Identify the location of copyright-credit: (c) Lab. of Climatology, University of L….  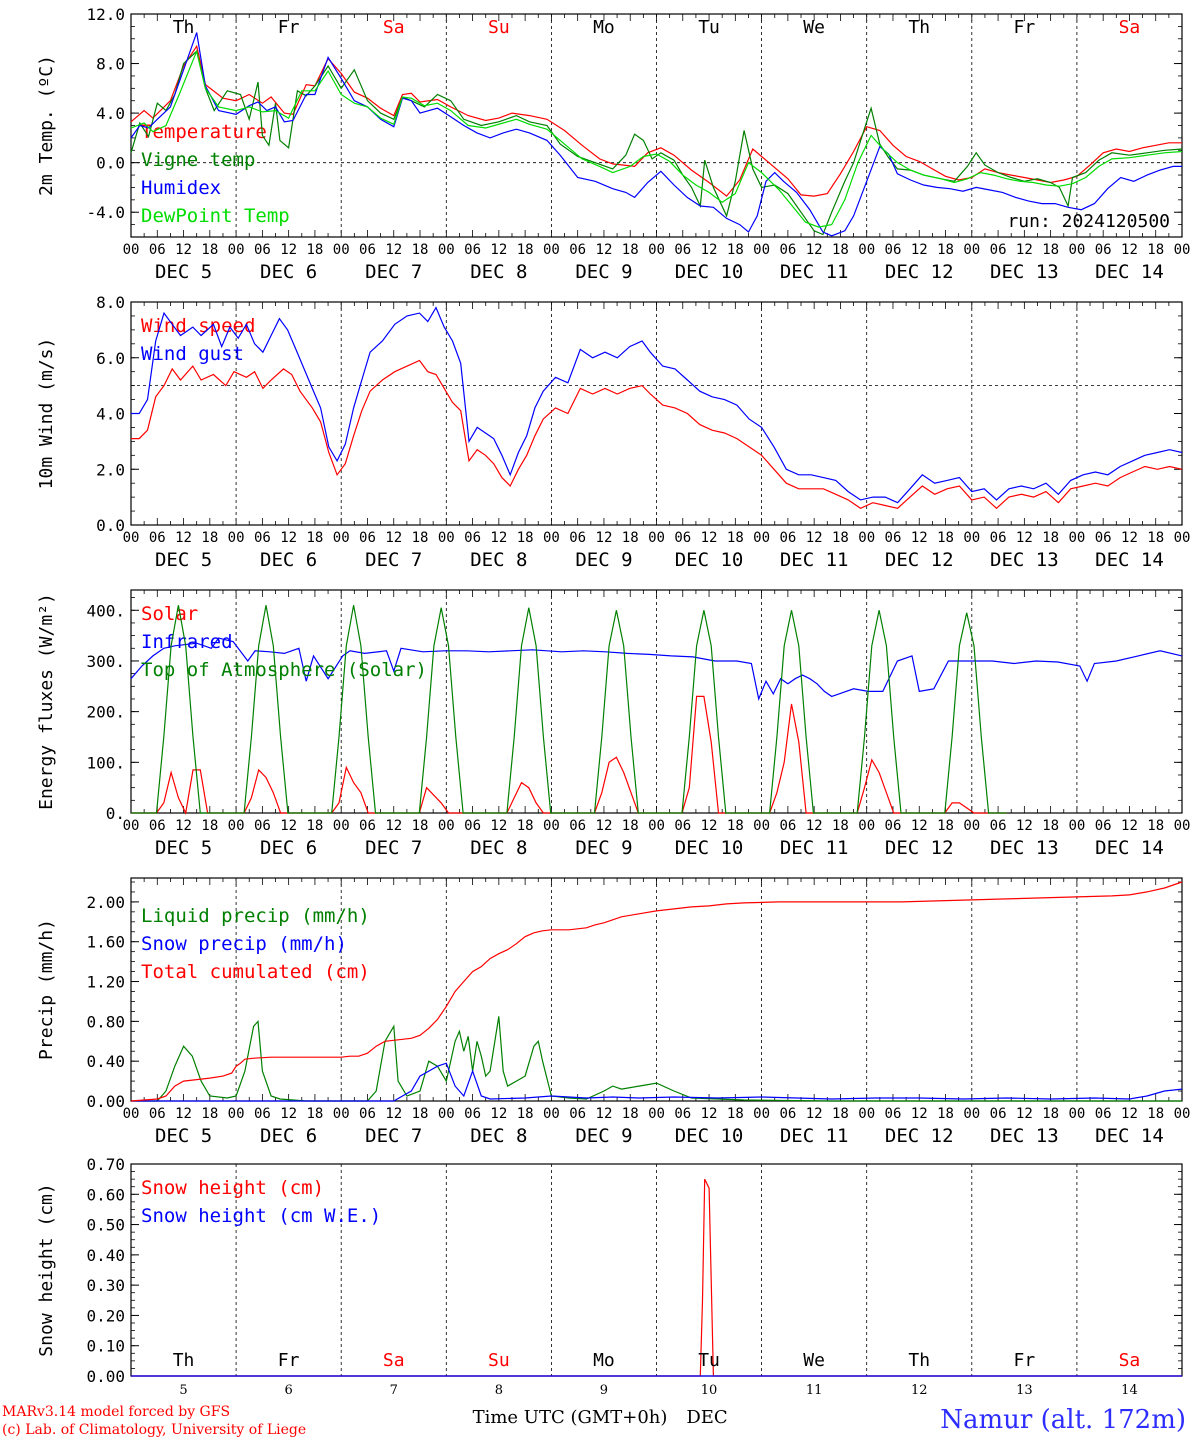
(154, 1430).